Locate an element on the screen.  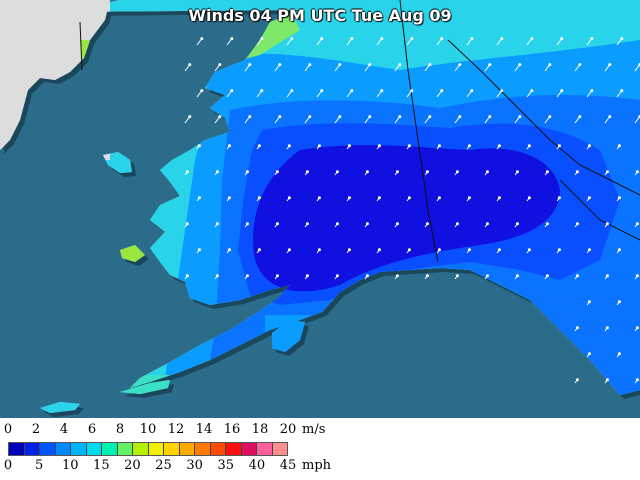
mph-tick-label: 10 is located at coordinates (70, 465).